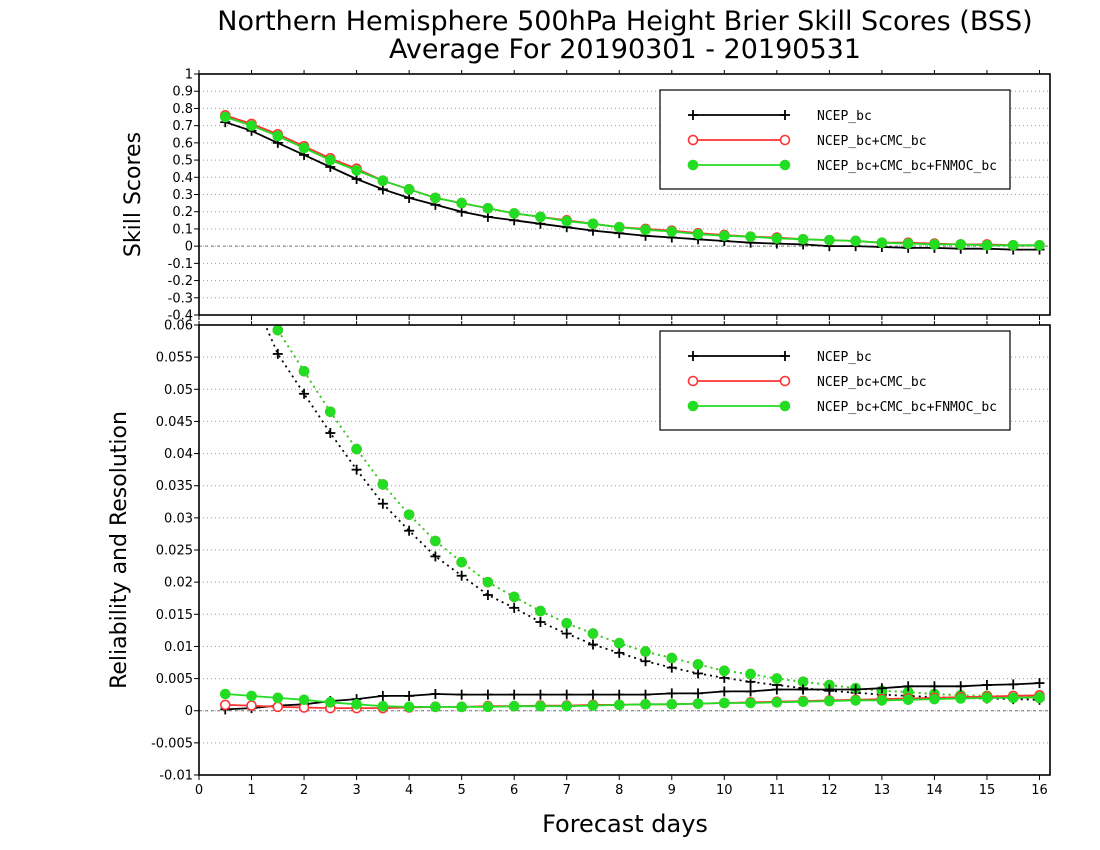  I want to click on y-tick-label: 0.06, so click(178, 326).